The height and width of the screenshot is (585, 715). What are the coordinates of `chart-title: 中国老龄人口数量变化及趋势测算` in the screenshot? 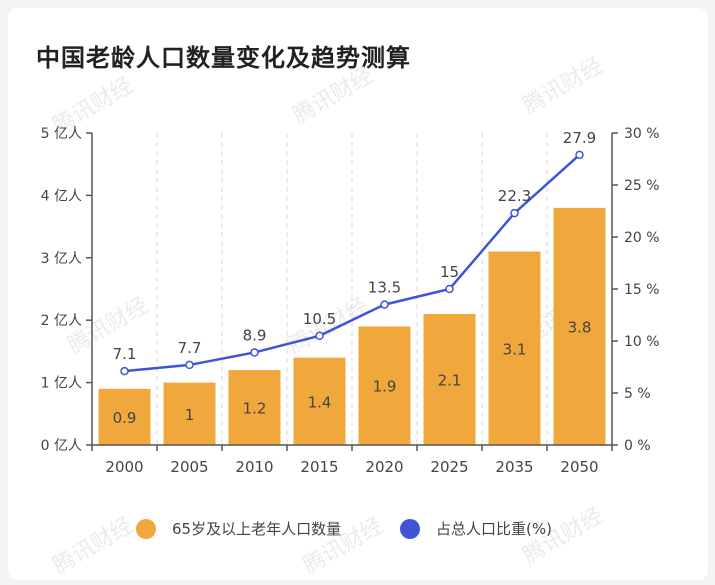 It's located at (223, 58).